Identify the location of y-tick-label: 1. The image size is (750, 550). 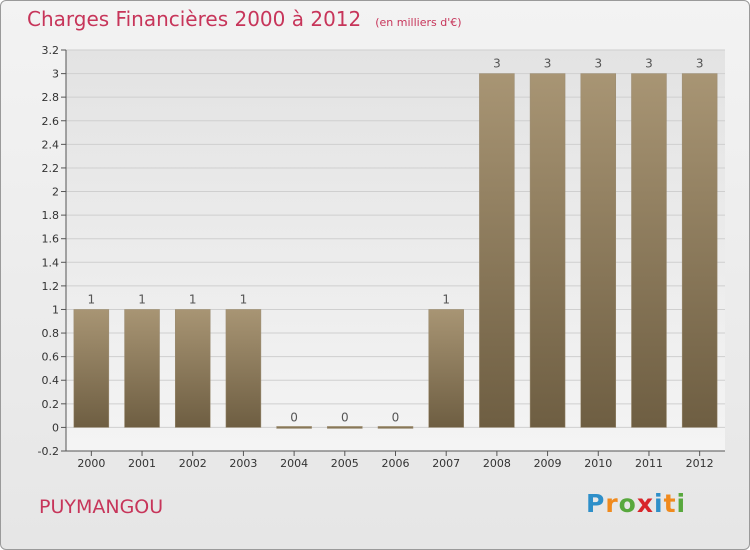
(55, 309).